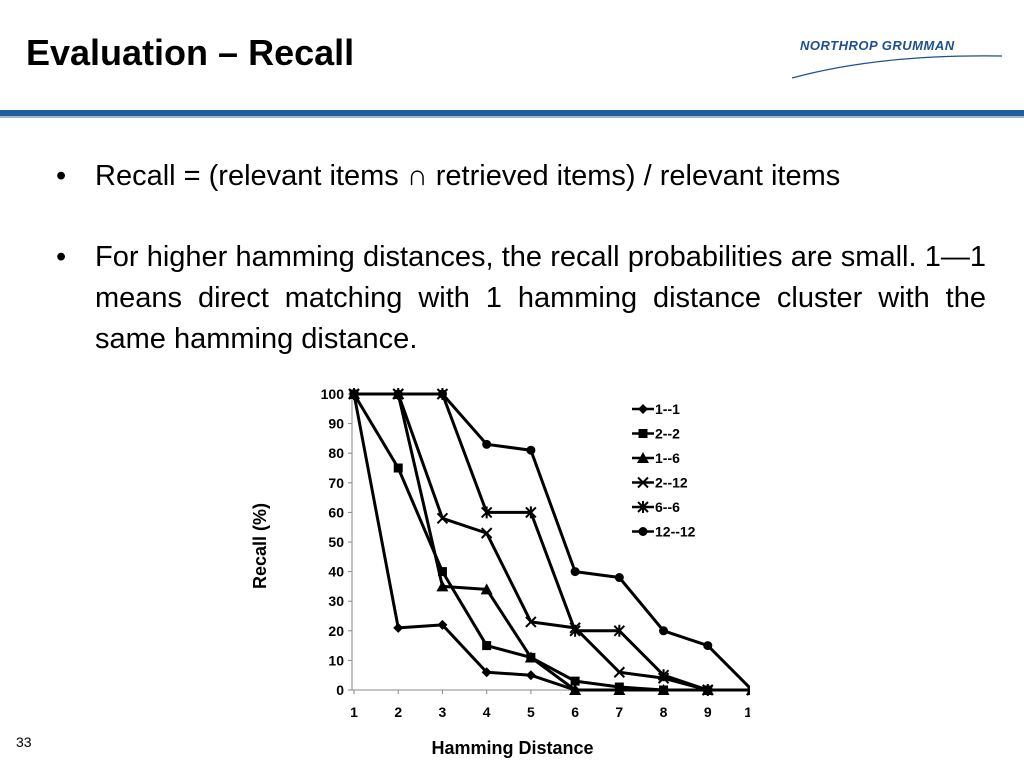 This screenshot has height=768, width=1024. Describe the element at coordinates (512, 113) in the screenshot. I see `header-divider` at that location.